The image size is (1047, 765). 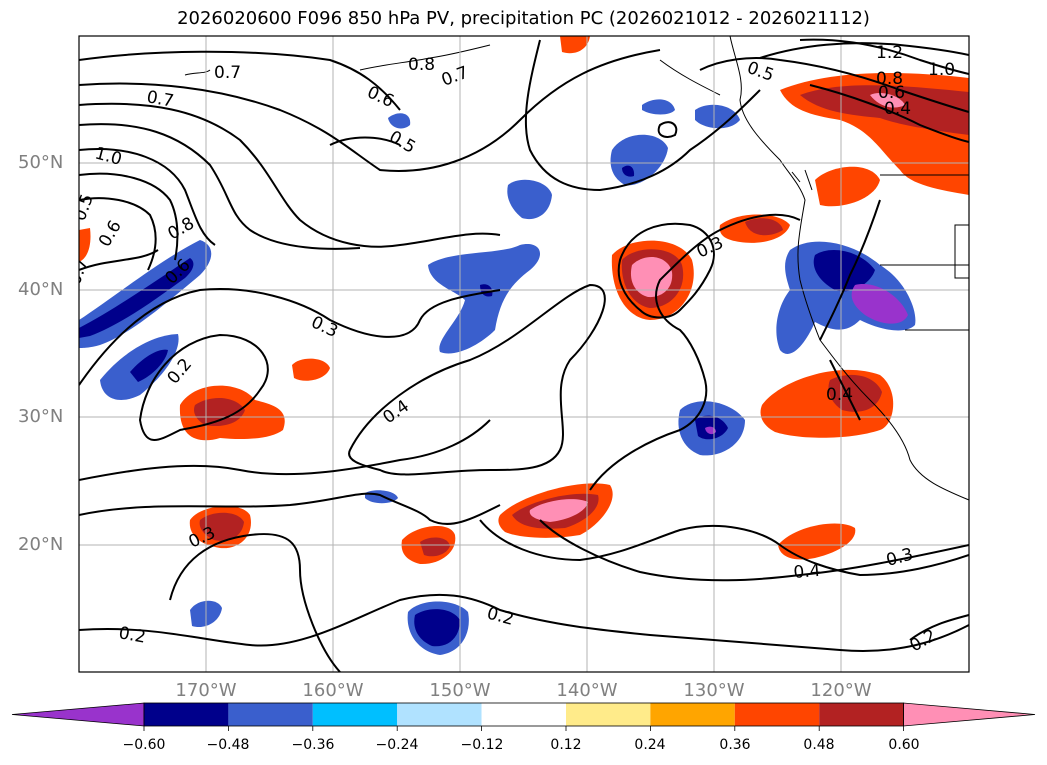 What do you see at coordinates (819, 745) in the screenshot?
I see `colorbar-tick-label: 0.48` at bounding box center [819, 745].